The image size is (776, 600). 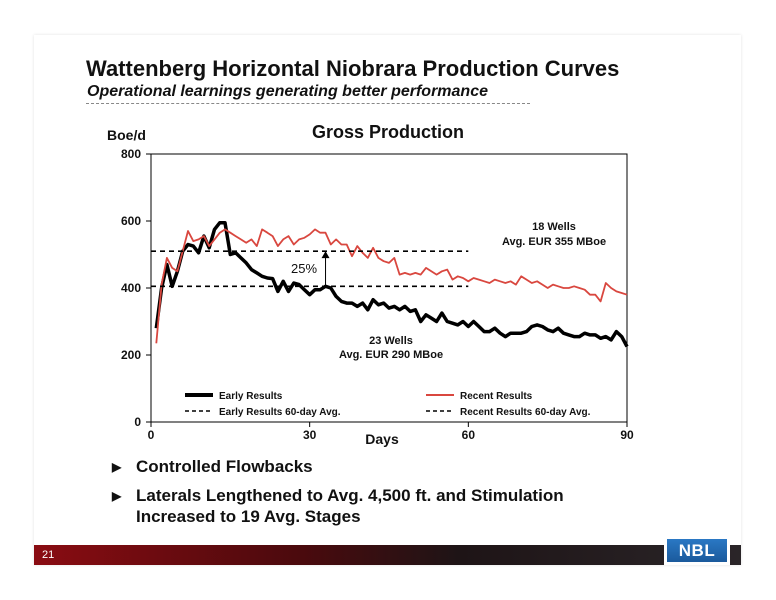 What do you see at coordinates (325, 255) in the screenshot?
I see `improvement-arrow-head` at bounding box center [325, 255].